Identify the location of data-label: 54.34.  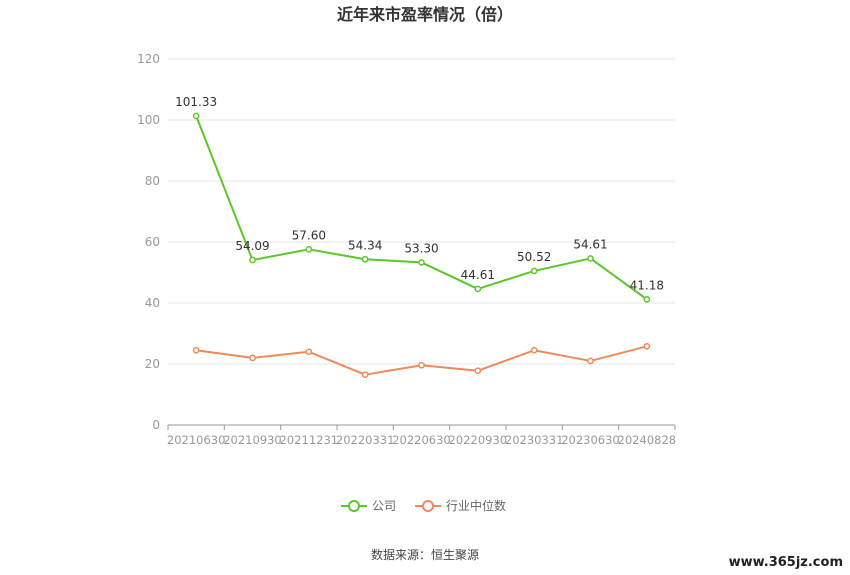
(365, 245).